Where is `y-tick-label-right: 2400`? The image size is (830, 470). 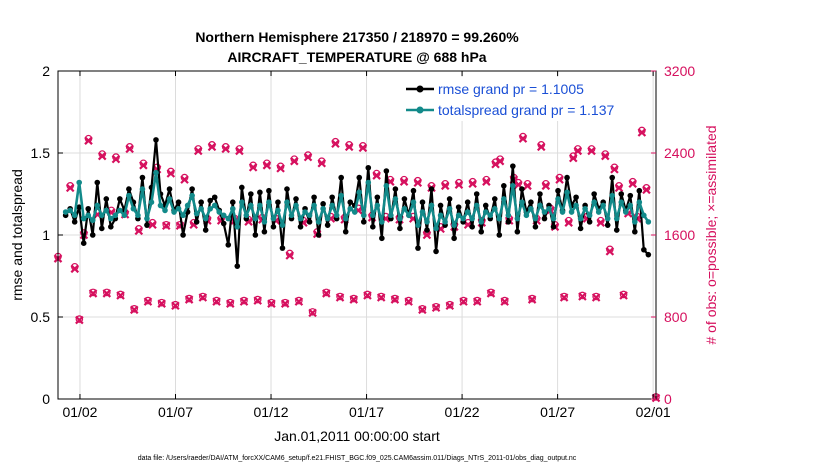 y-tick-label-right: 2400 is located at coordinates (679, 153).